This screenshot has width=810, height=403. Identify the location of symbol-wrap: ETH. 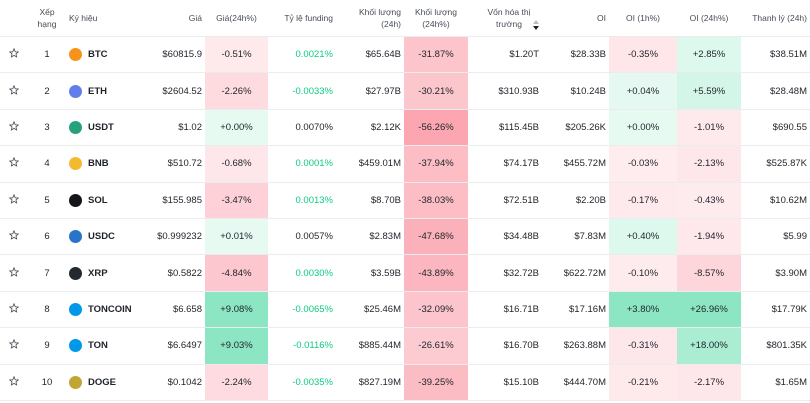
(108, 91).